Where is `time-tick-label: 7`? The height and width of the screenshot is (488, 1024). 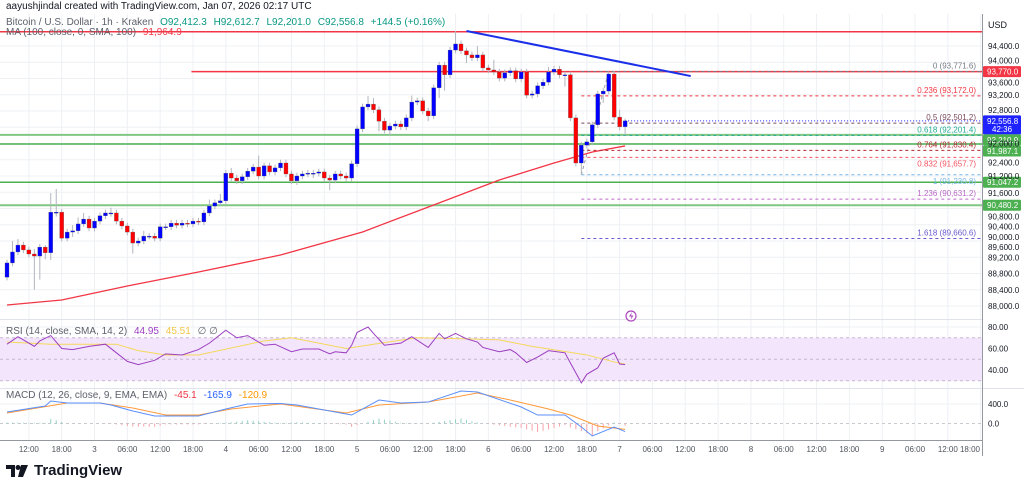 time-tick-label: 7 is located at coordinates (619, 449).